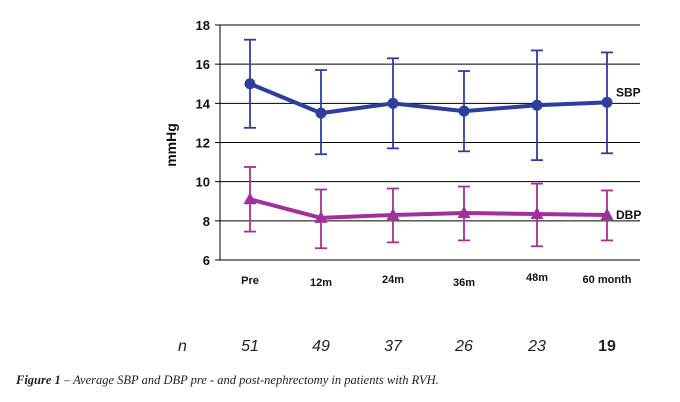 Image resolution: width=680 pixels, height=402 pixels. What do you see at coordinates (628, 215) in the screenshot?
I see `series-label: DBP` at bounding box center [628, 215].